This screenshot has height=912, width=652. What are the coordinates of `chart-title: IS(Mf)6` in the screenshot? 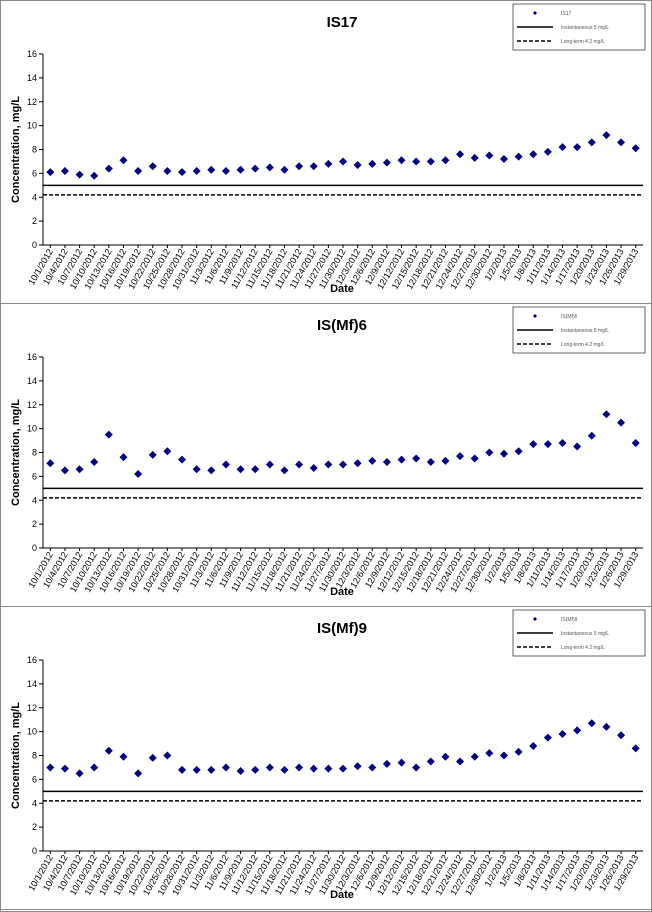 It's located at (342, 325).